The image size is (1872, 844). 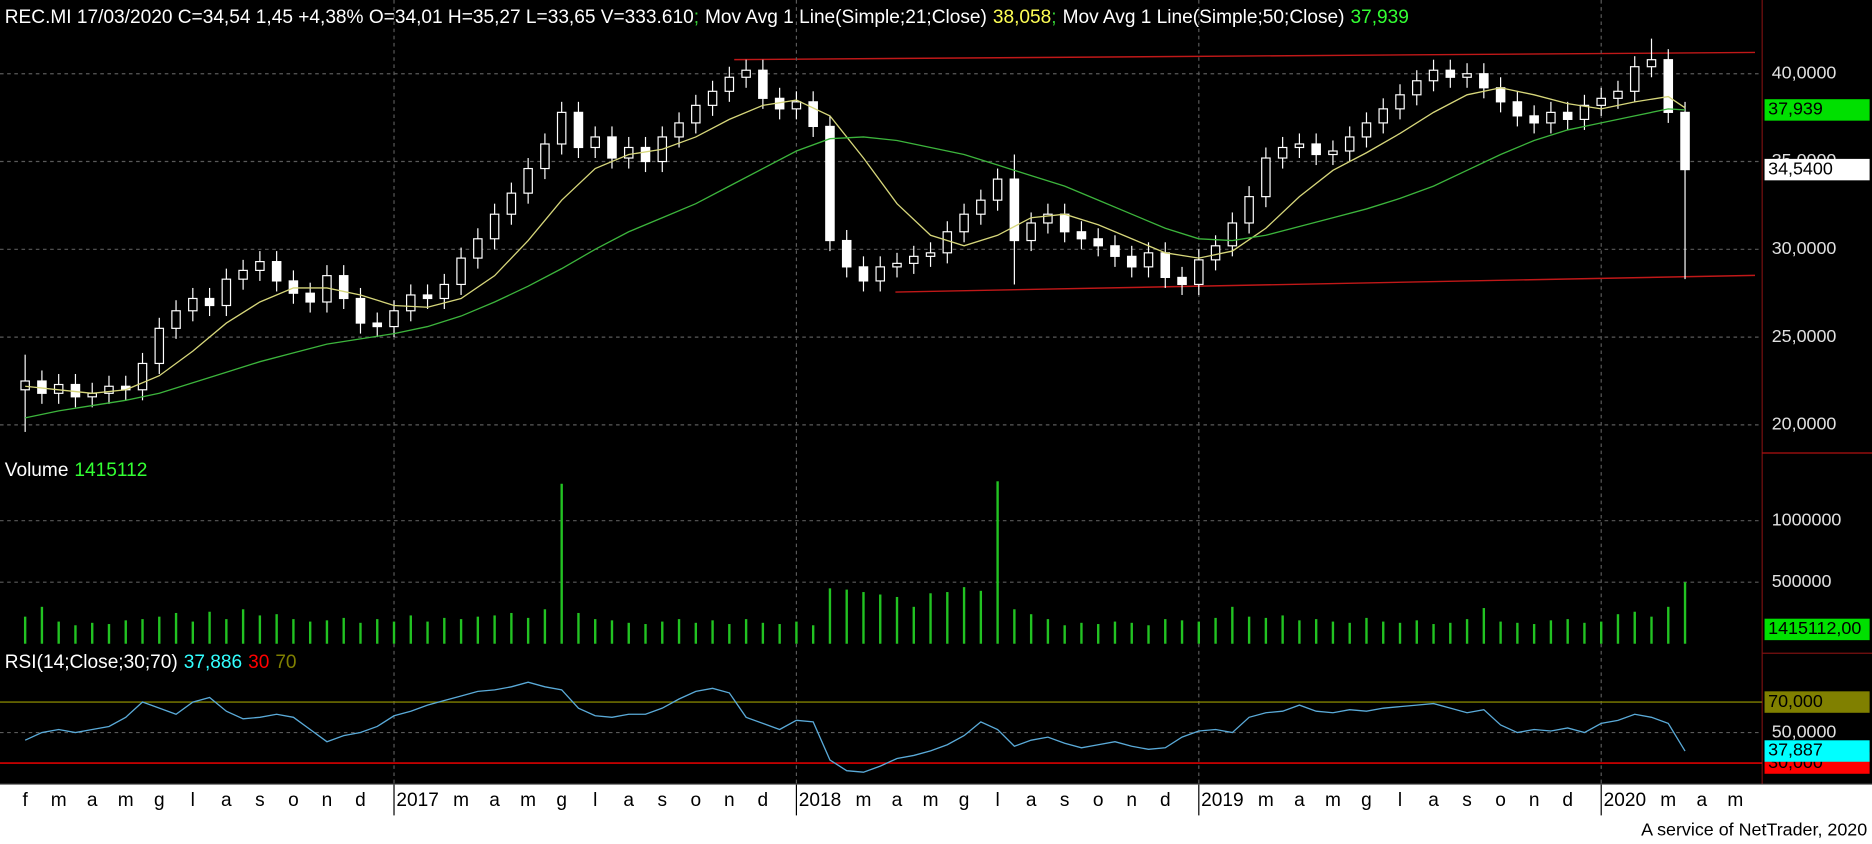 What do you see at coordinates (1204, 17) in the screenshot?
I see `header-part: Mov Avg 1 Line(Simple;50;Close)` at bounding box center [1204, 17].